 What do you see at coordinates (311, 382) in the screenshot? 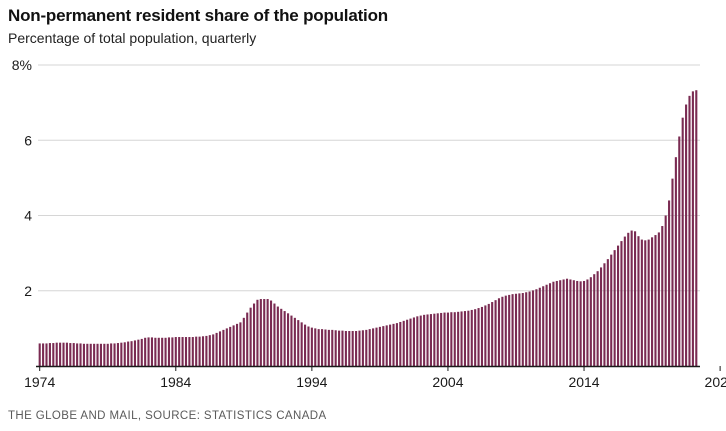
I see `x-tick-label-1994: 1994` at bounding box center [311, 382].